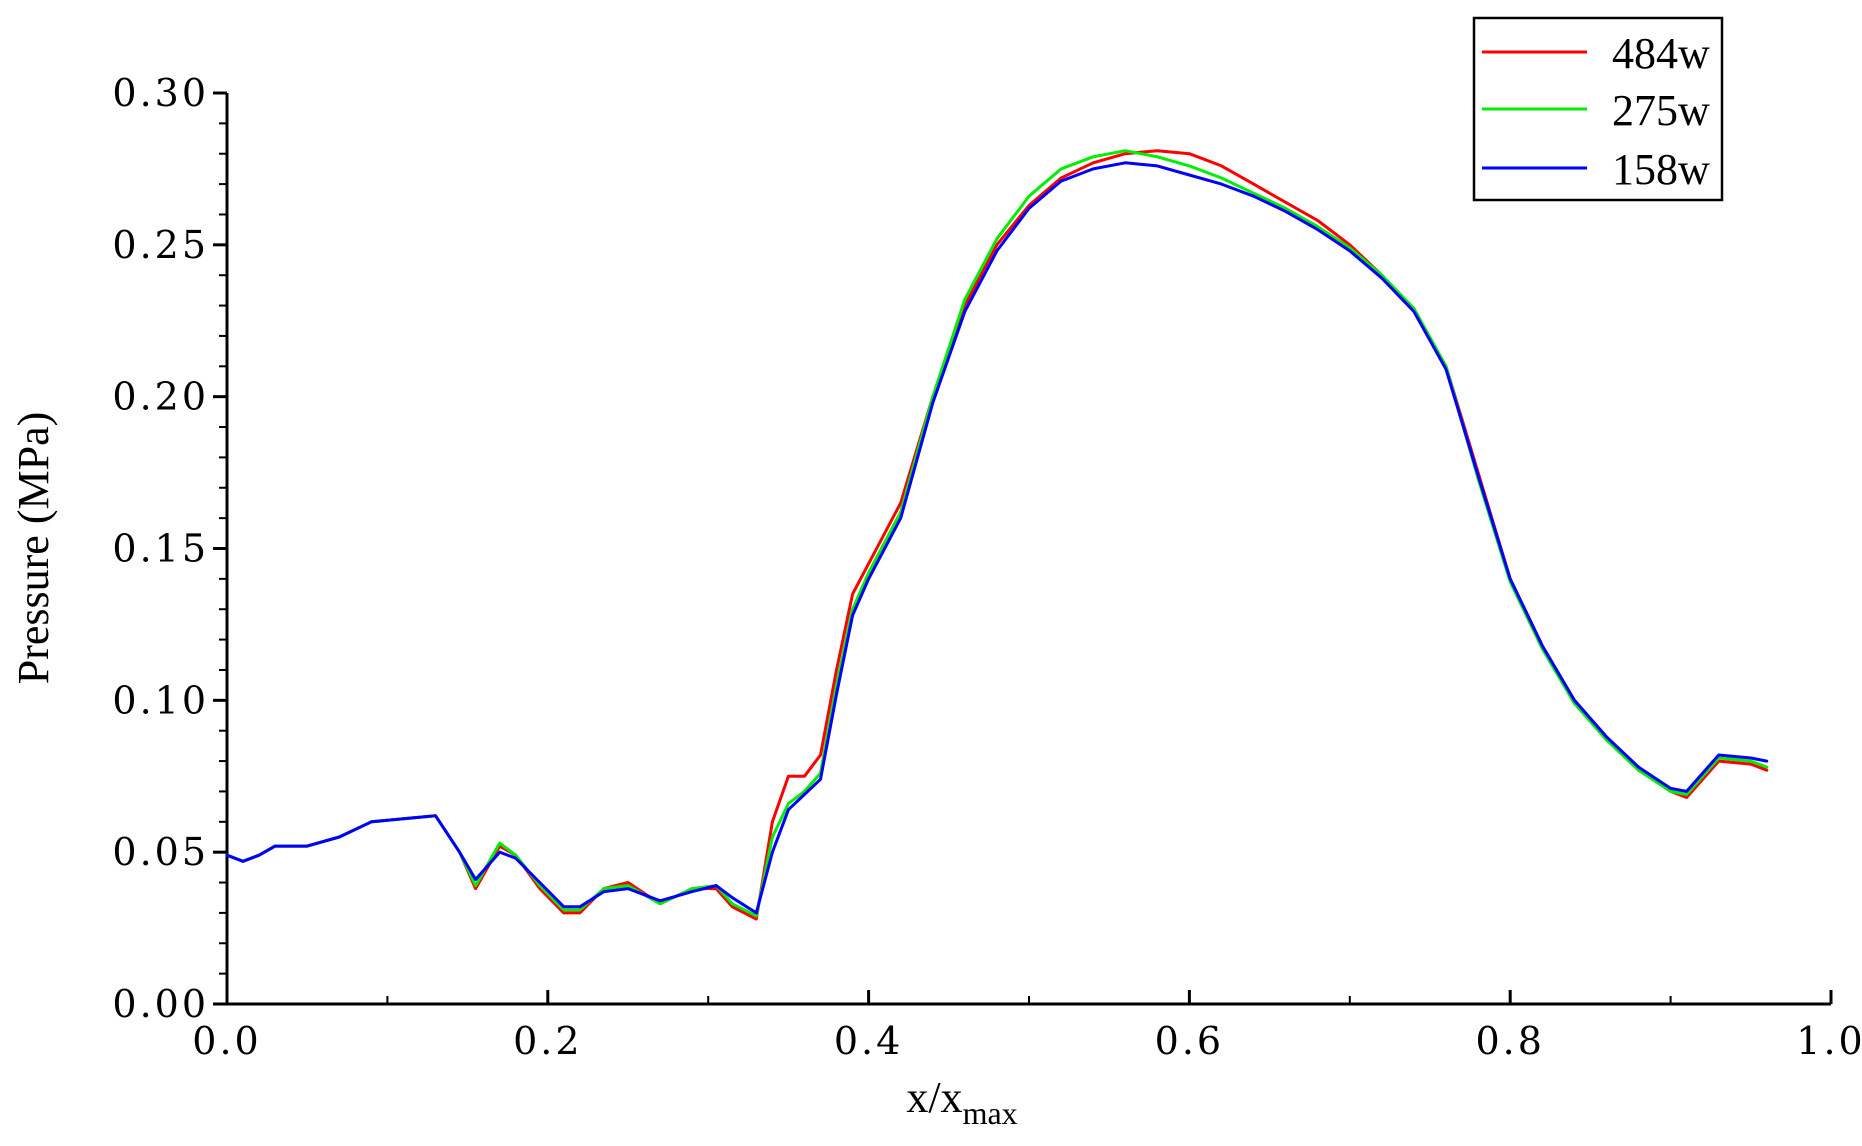 This screenshot has height=1146, width=1862. I want to click on y-tick-label: 0.15, so click(160, 549).